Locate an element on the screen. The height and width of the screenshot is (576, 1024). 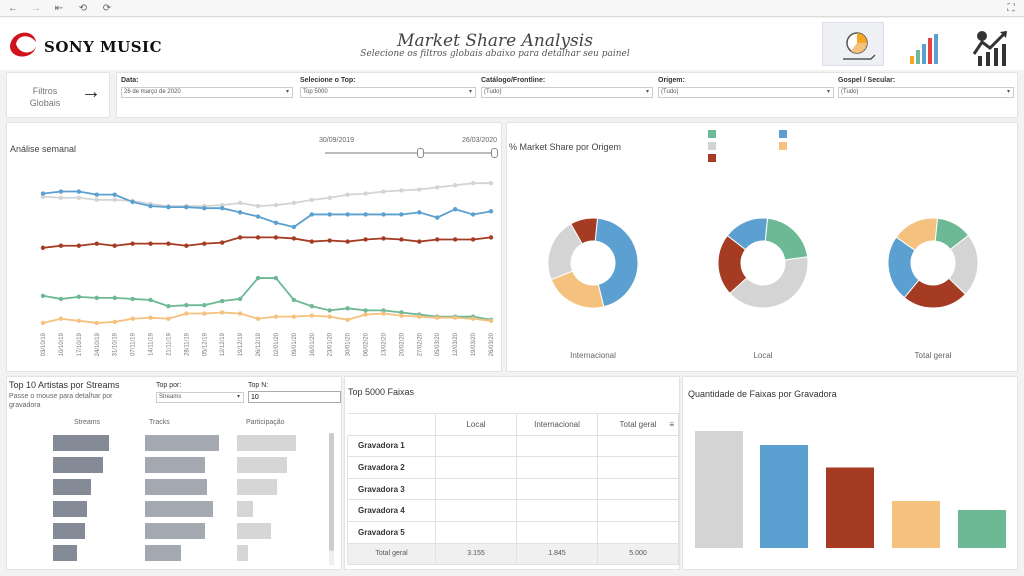
filter-label-origem: Origem: is located at coordinates (671, 80).